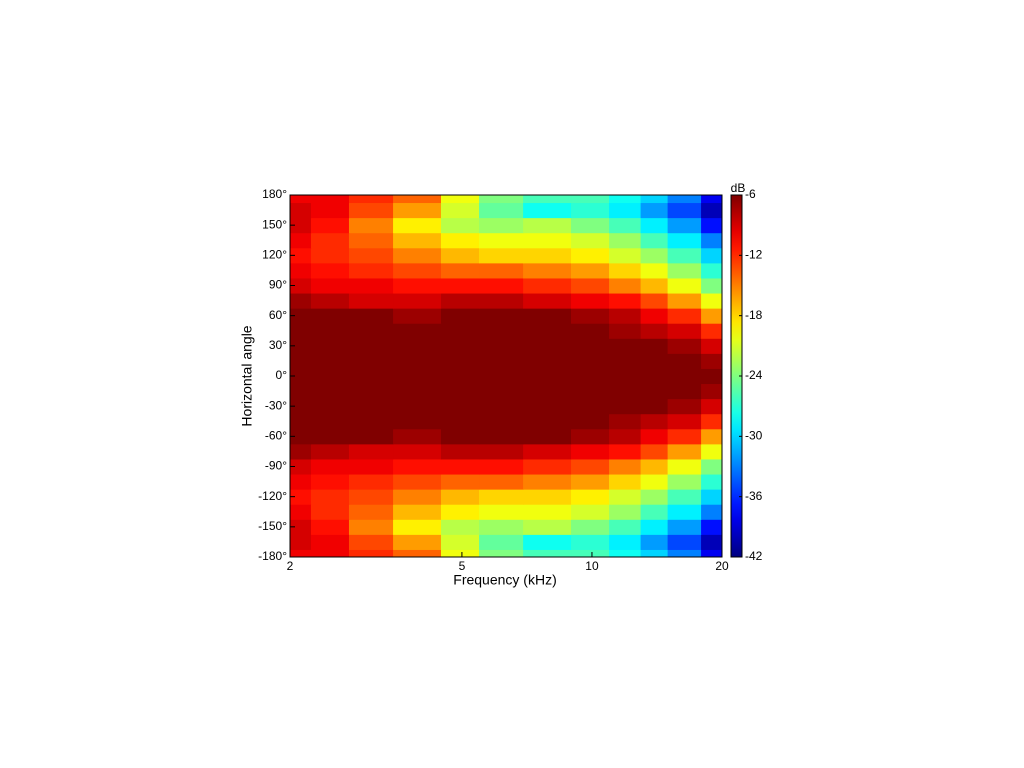 Image resolution: width=1024 pixels, height=768 pixels. I want to click on colorbar-tick-label: -30, so click(754, 436).